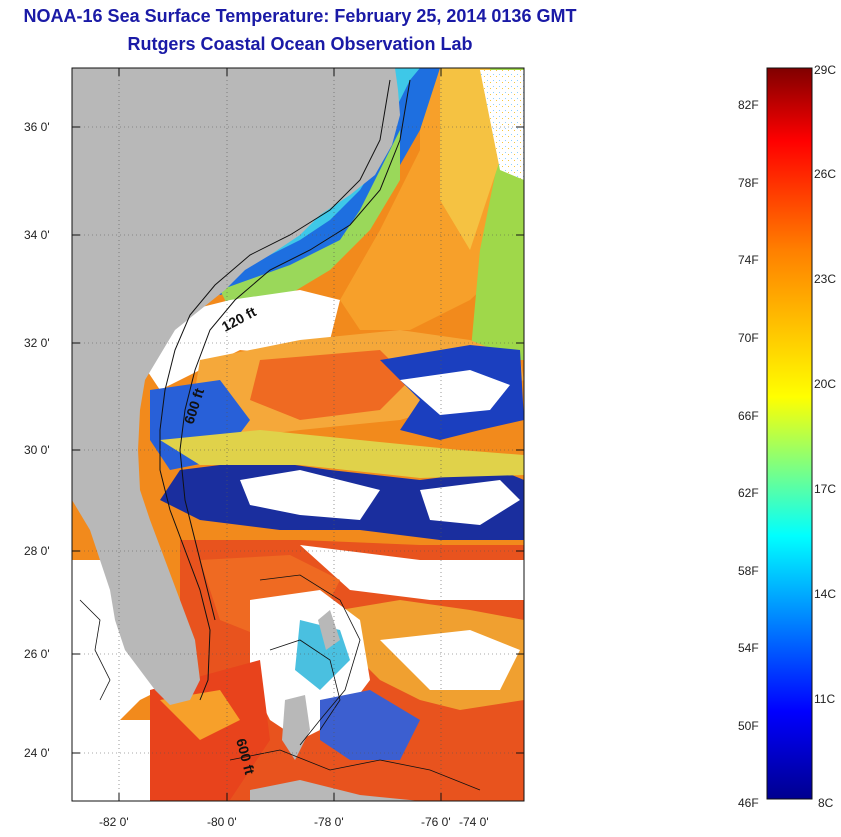  What do you see at coordinates (37, 551) in the screenshot?
I see `lat-label-28: 28 0'` at bounding box center [37, 551].